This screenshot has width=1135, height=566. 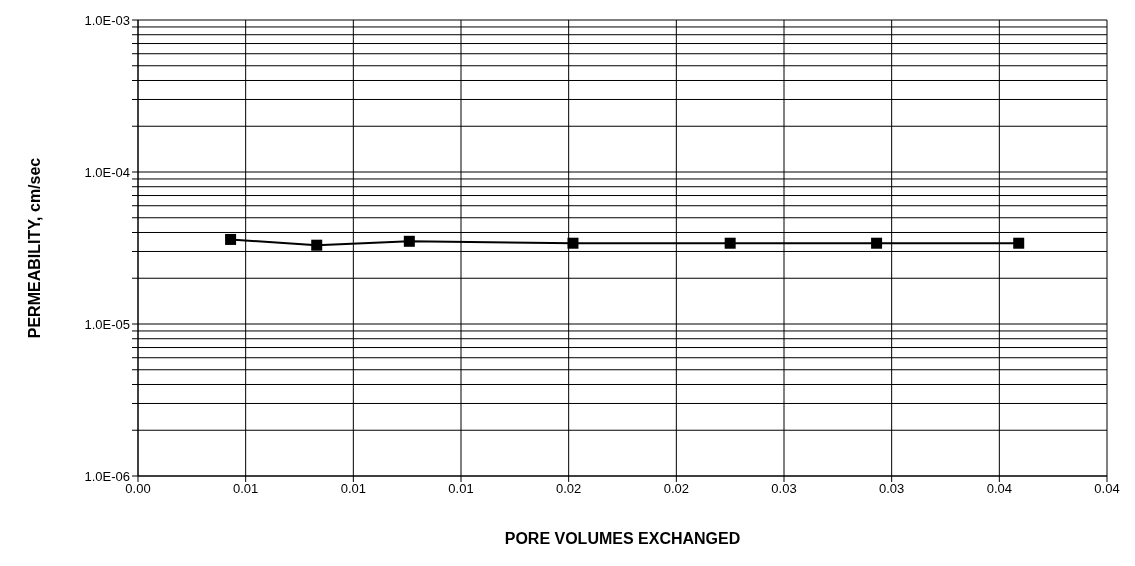 I want to click on y-tick-label: 1.0E-03, so click(x=107, y=20).